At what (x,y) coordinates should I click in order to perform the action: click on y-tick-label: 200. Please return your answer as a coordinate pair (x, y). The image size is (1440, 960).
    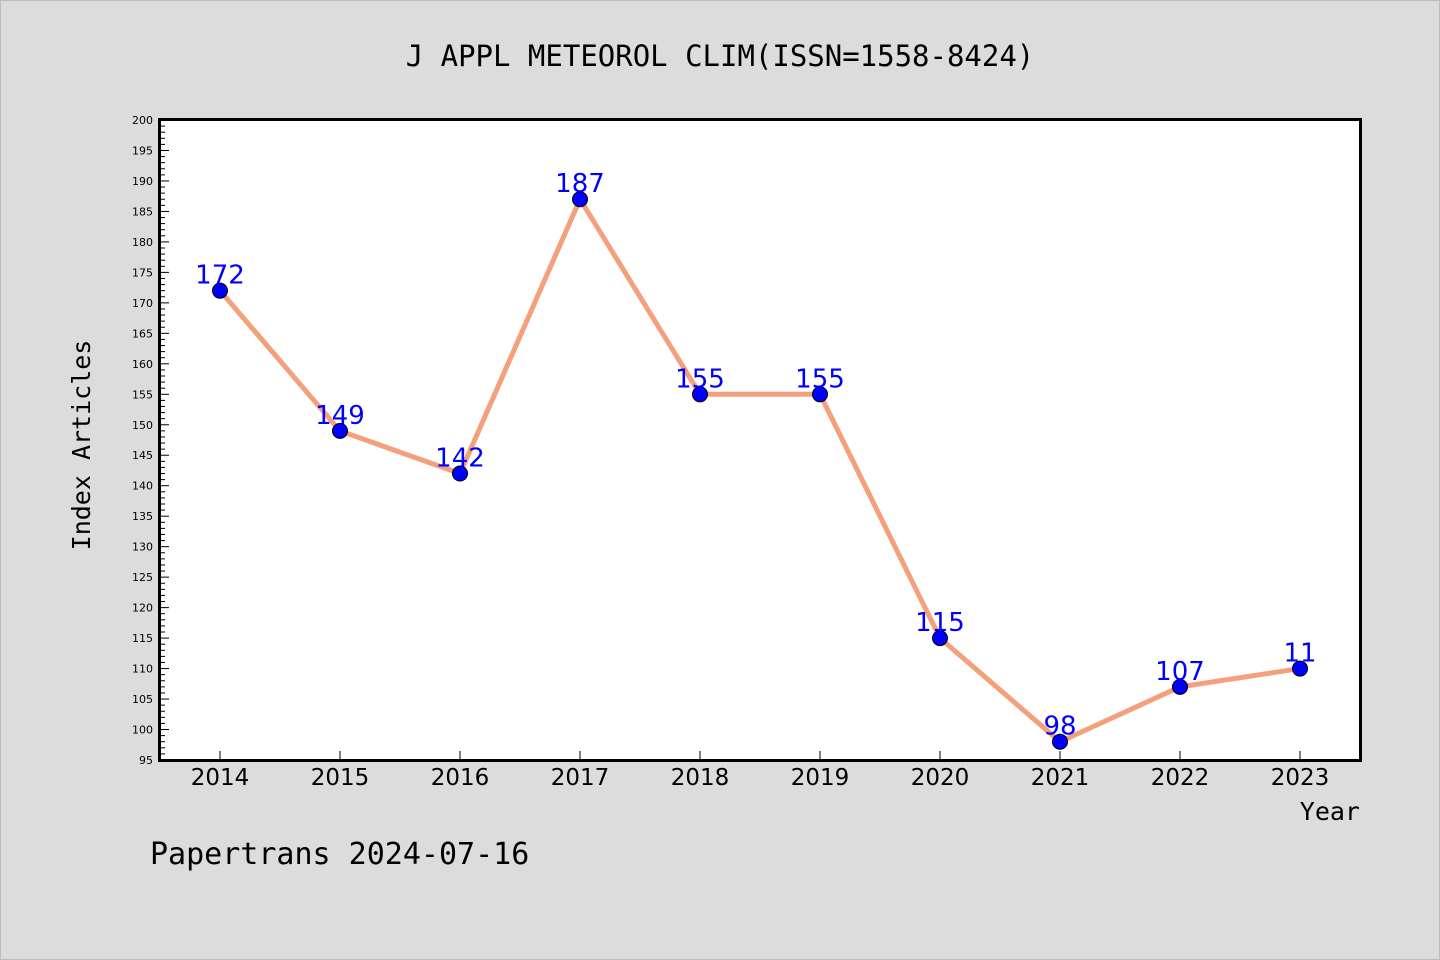
    Looking at the image, I should click on (142, 120).